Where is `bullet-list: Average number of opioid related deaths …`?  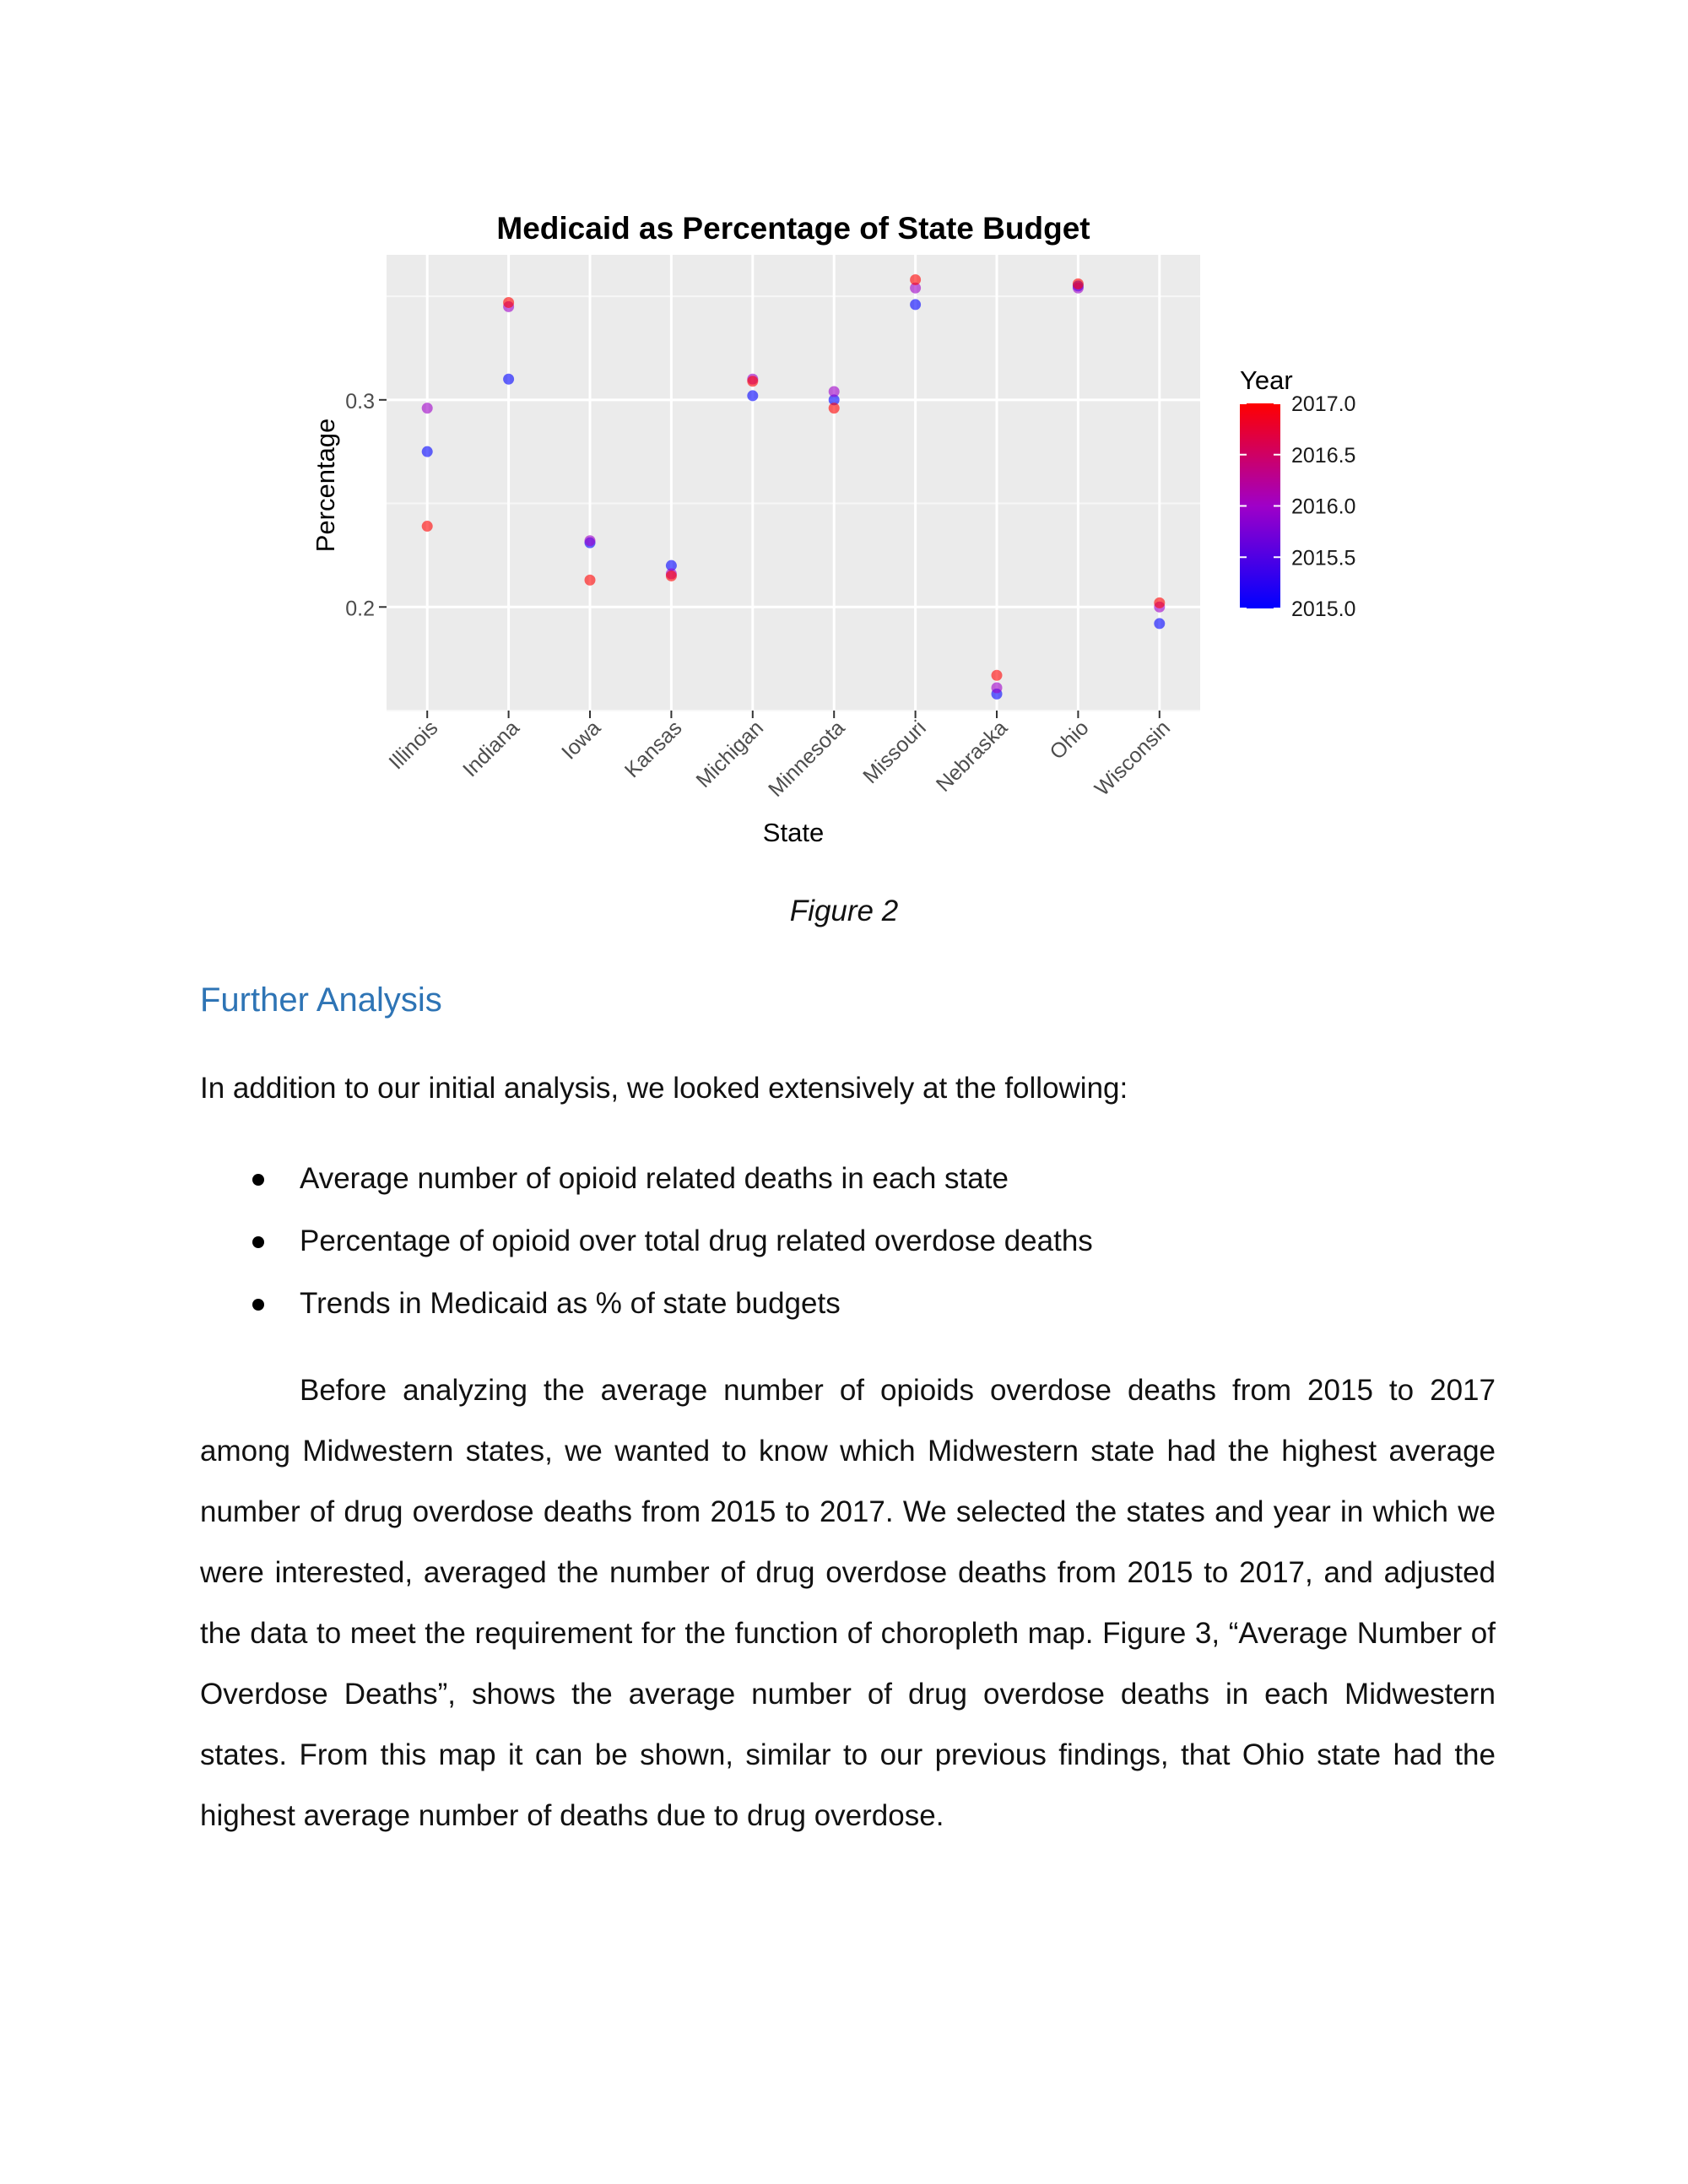
bullet-list: Average number of opioid related deaths … is located at coordinates (646, 1241).